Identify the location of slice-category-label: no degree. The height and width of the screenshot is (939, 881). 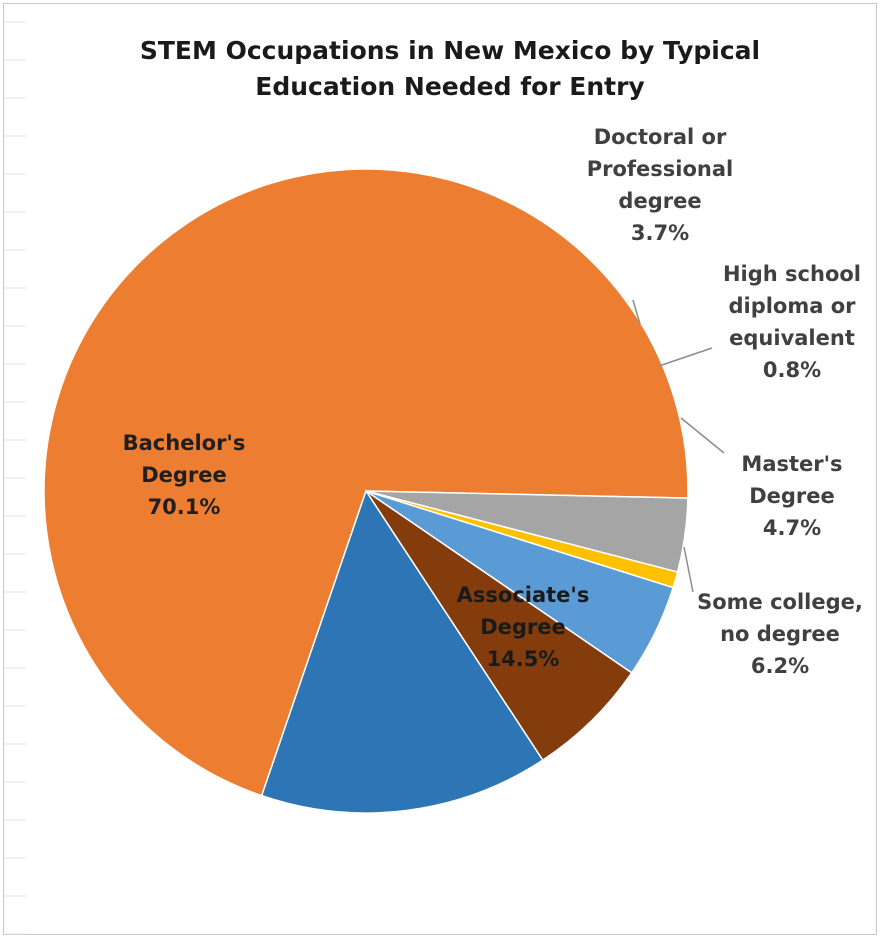
(780, 634).